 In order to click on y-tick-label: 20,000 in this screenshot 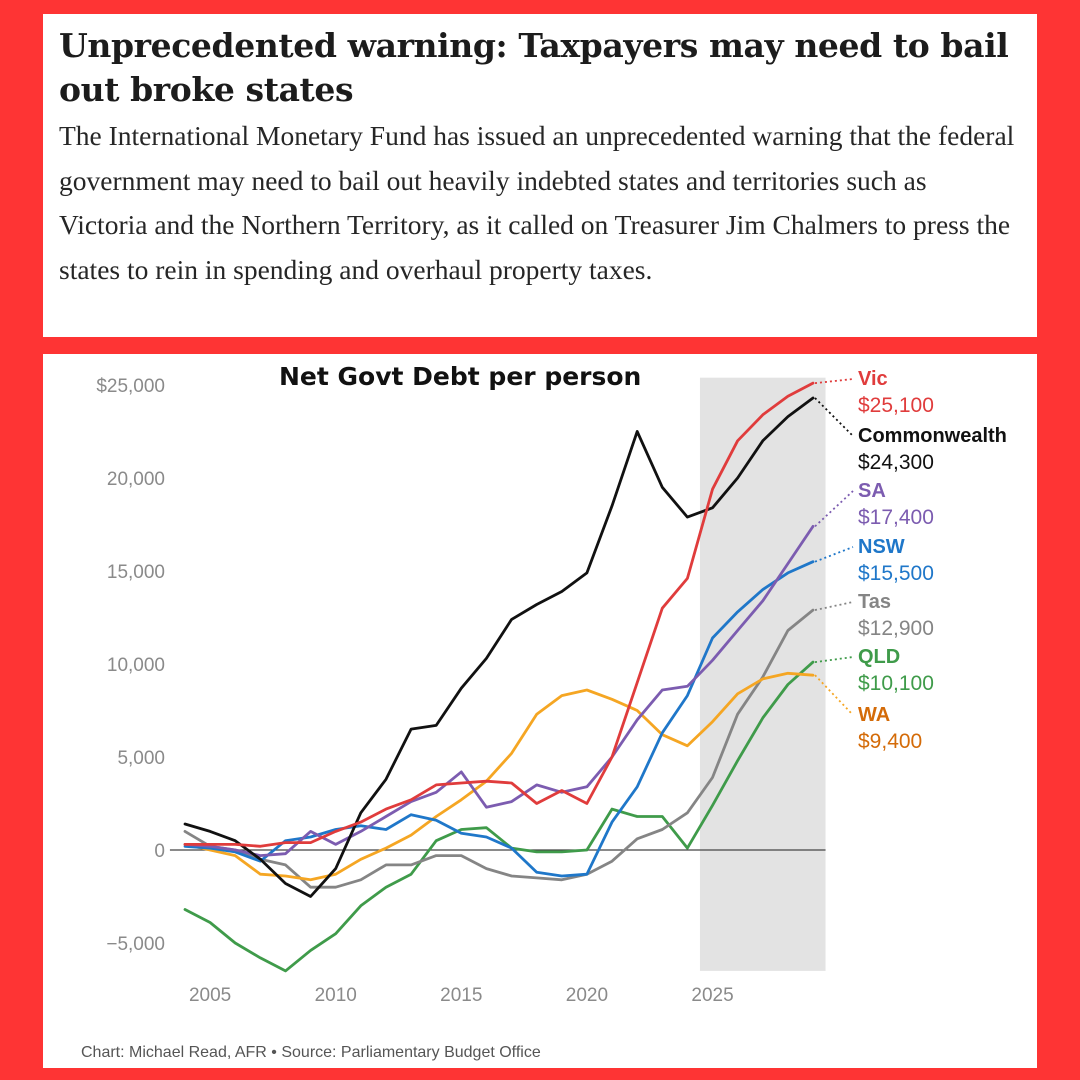, I will do `click(136, 479)`.